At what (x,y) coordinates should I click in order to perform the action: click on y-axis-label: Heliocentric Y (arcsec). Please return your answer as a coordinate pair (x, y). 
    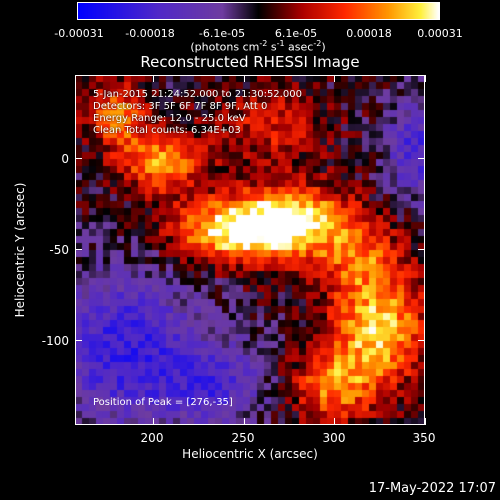
    Looking at the image, I should click on (20, 250).